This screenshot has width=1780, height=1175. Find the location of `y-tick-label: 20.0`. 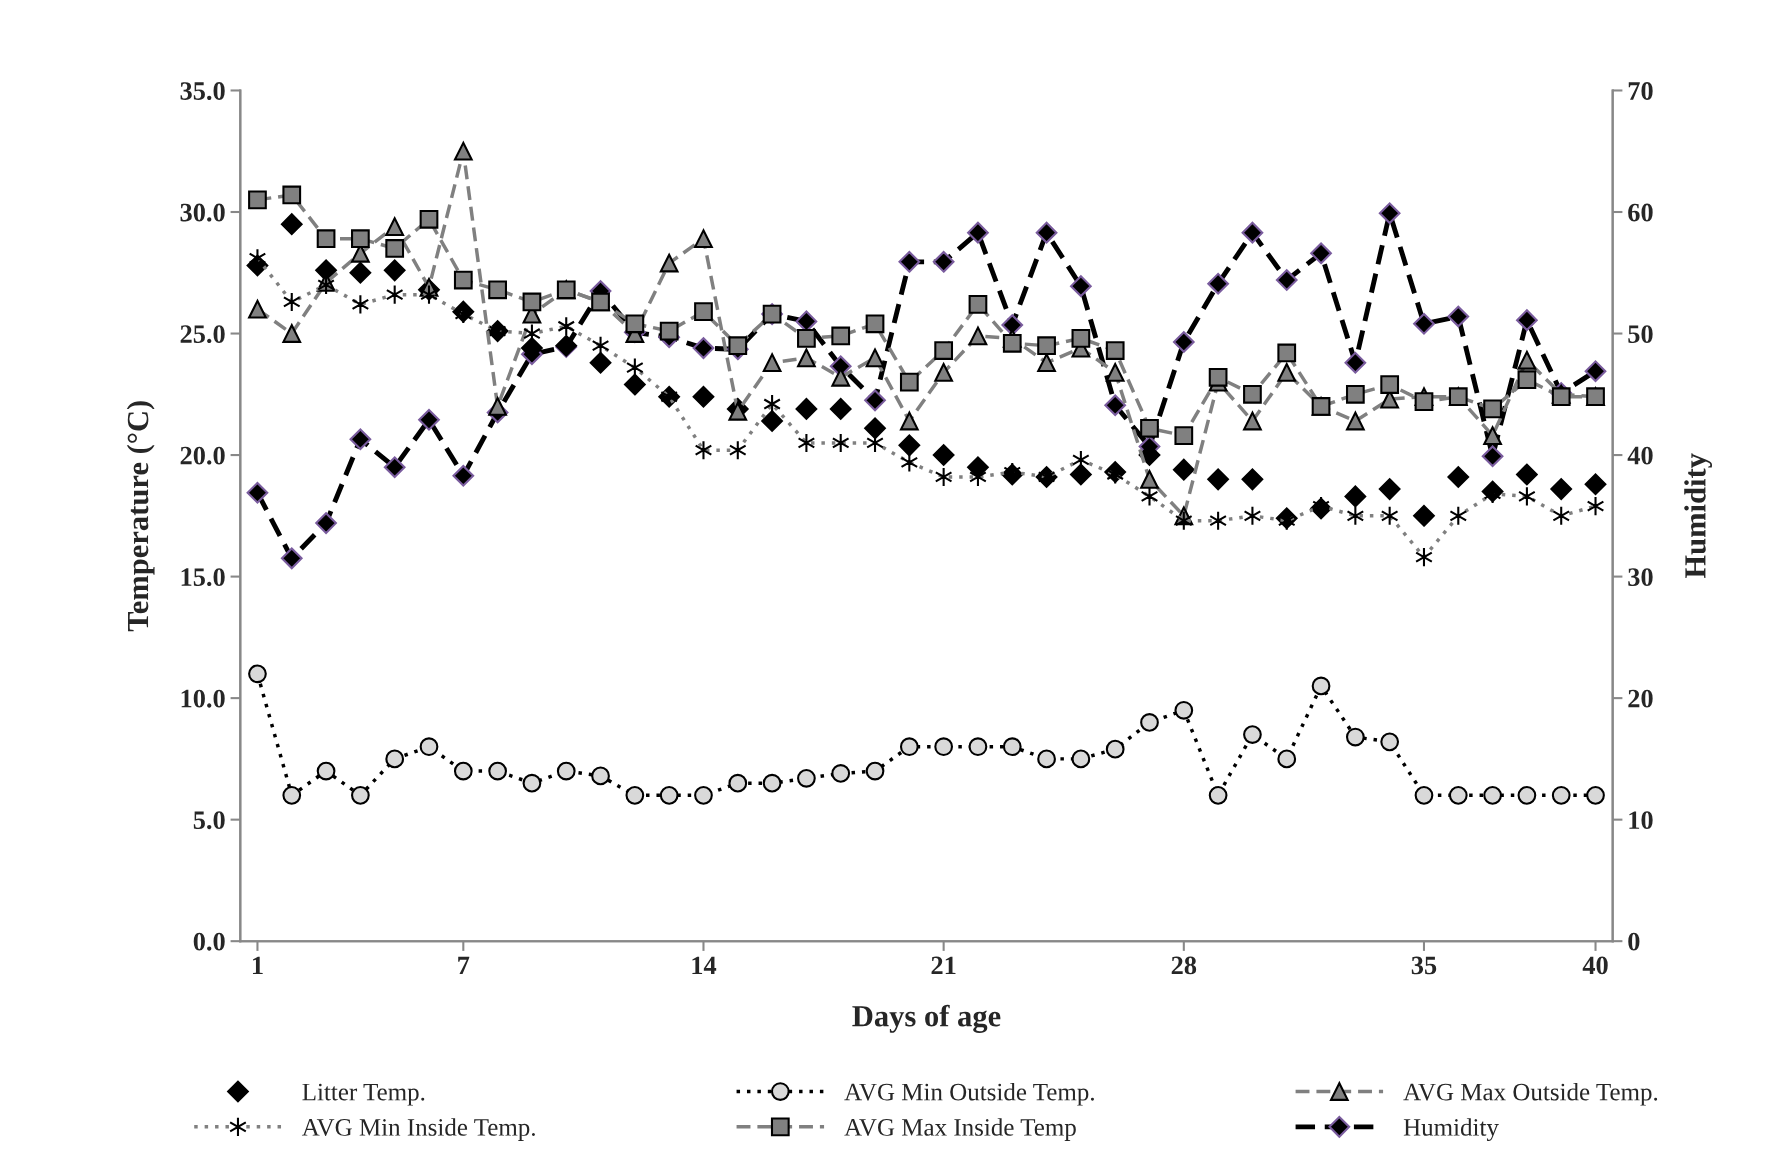

y-tick-label: 20.0 is located at coordinates (202, 455).